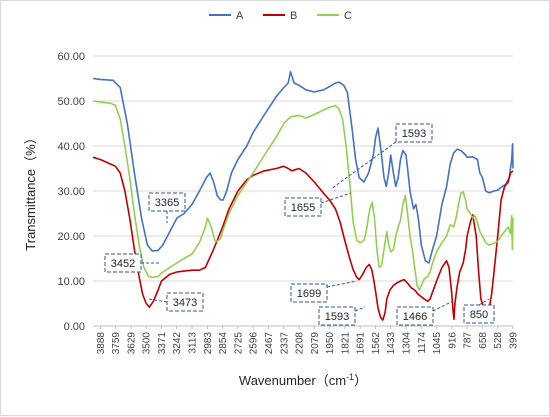 Image resolution: width=550 pixels, height=417 pixels. What do you see at coordinates (71, 237) in the screenshot?
I see `y-tick-label: 20.00` at bounding box center [71, 237].